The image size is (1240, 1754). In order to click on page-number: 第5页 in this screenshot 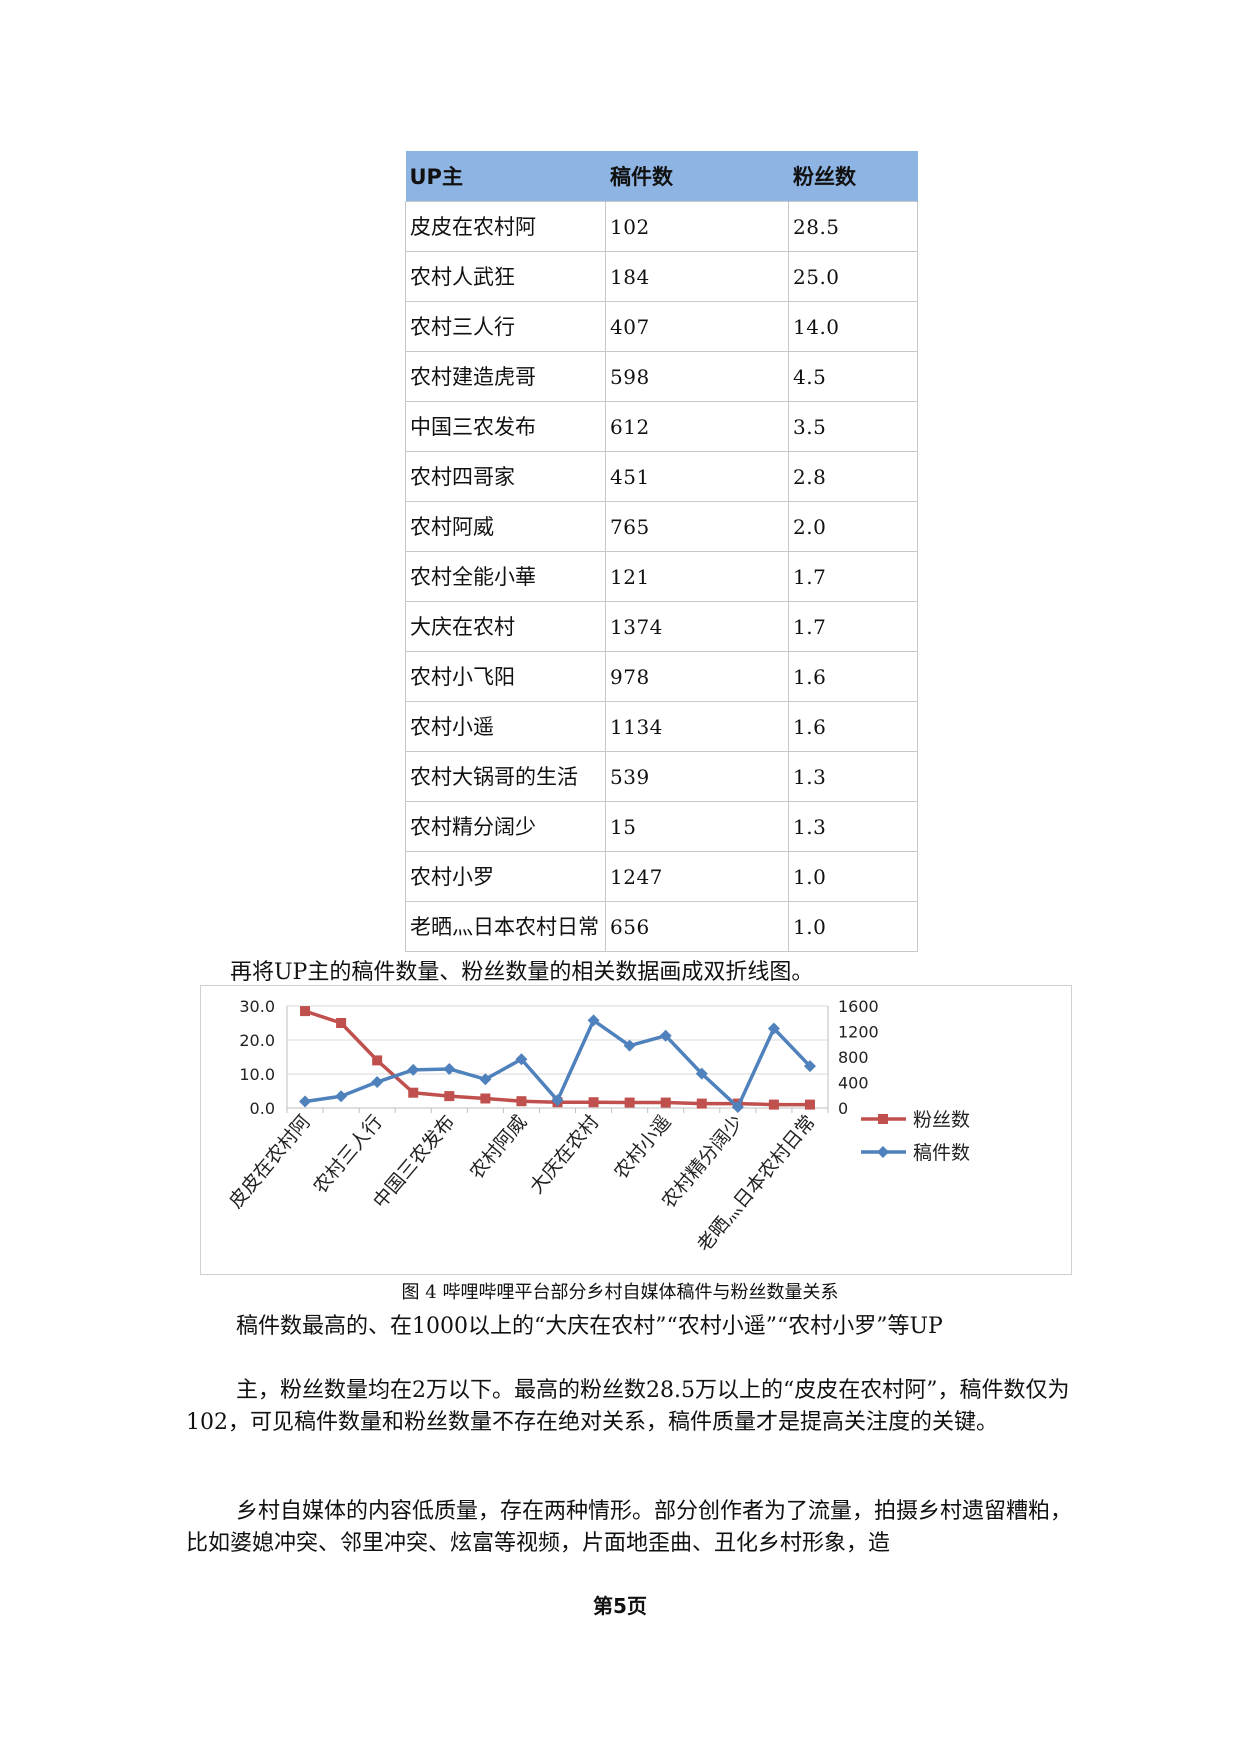, I will do `click(620, 1606)`.